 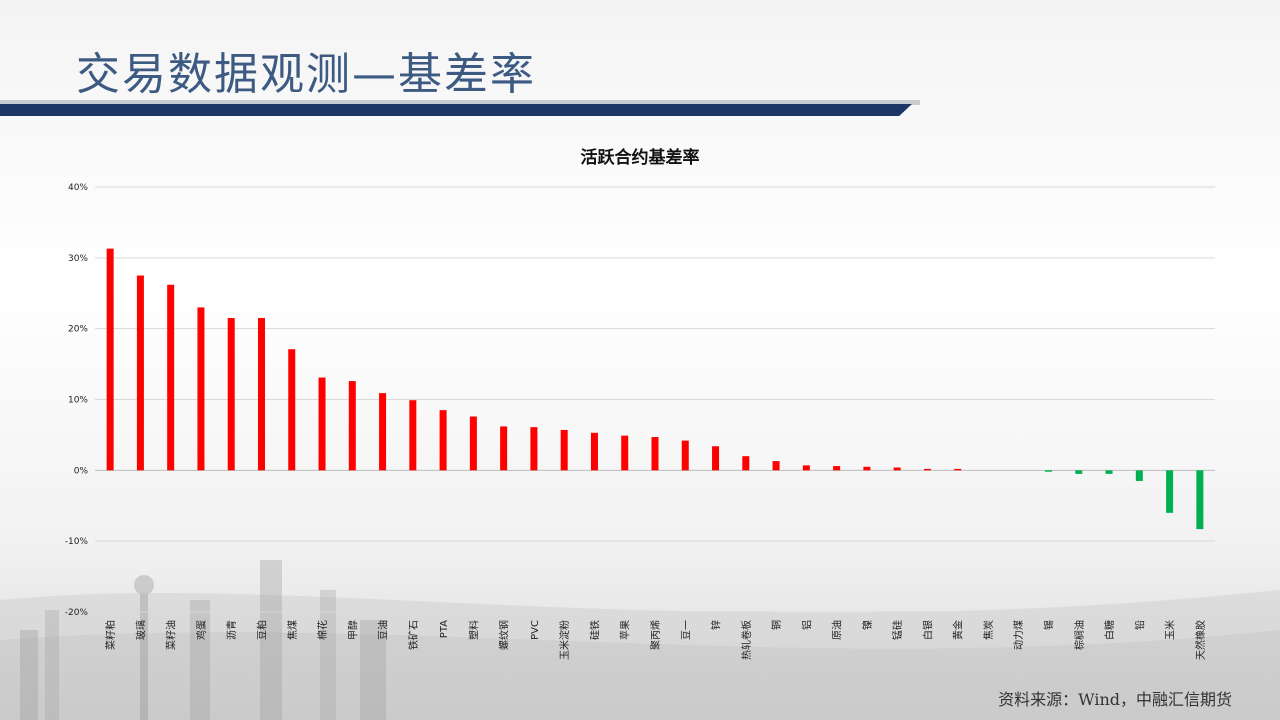 What do you see at coordinates (655, 635) in the screenshot?
I see `x-tick-label: 聚丙烯` at bounding box center [655, 635].